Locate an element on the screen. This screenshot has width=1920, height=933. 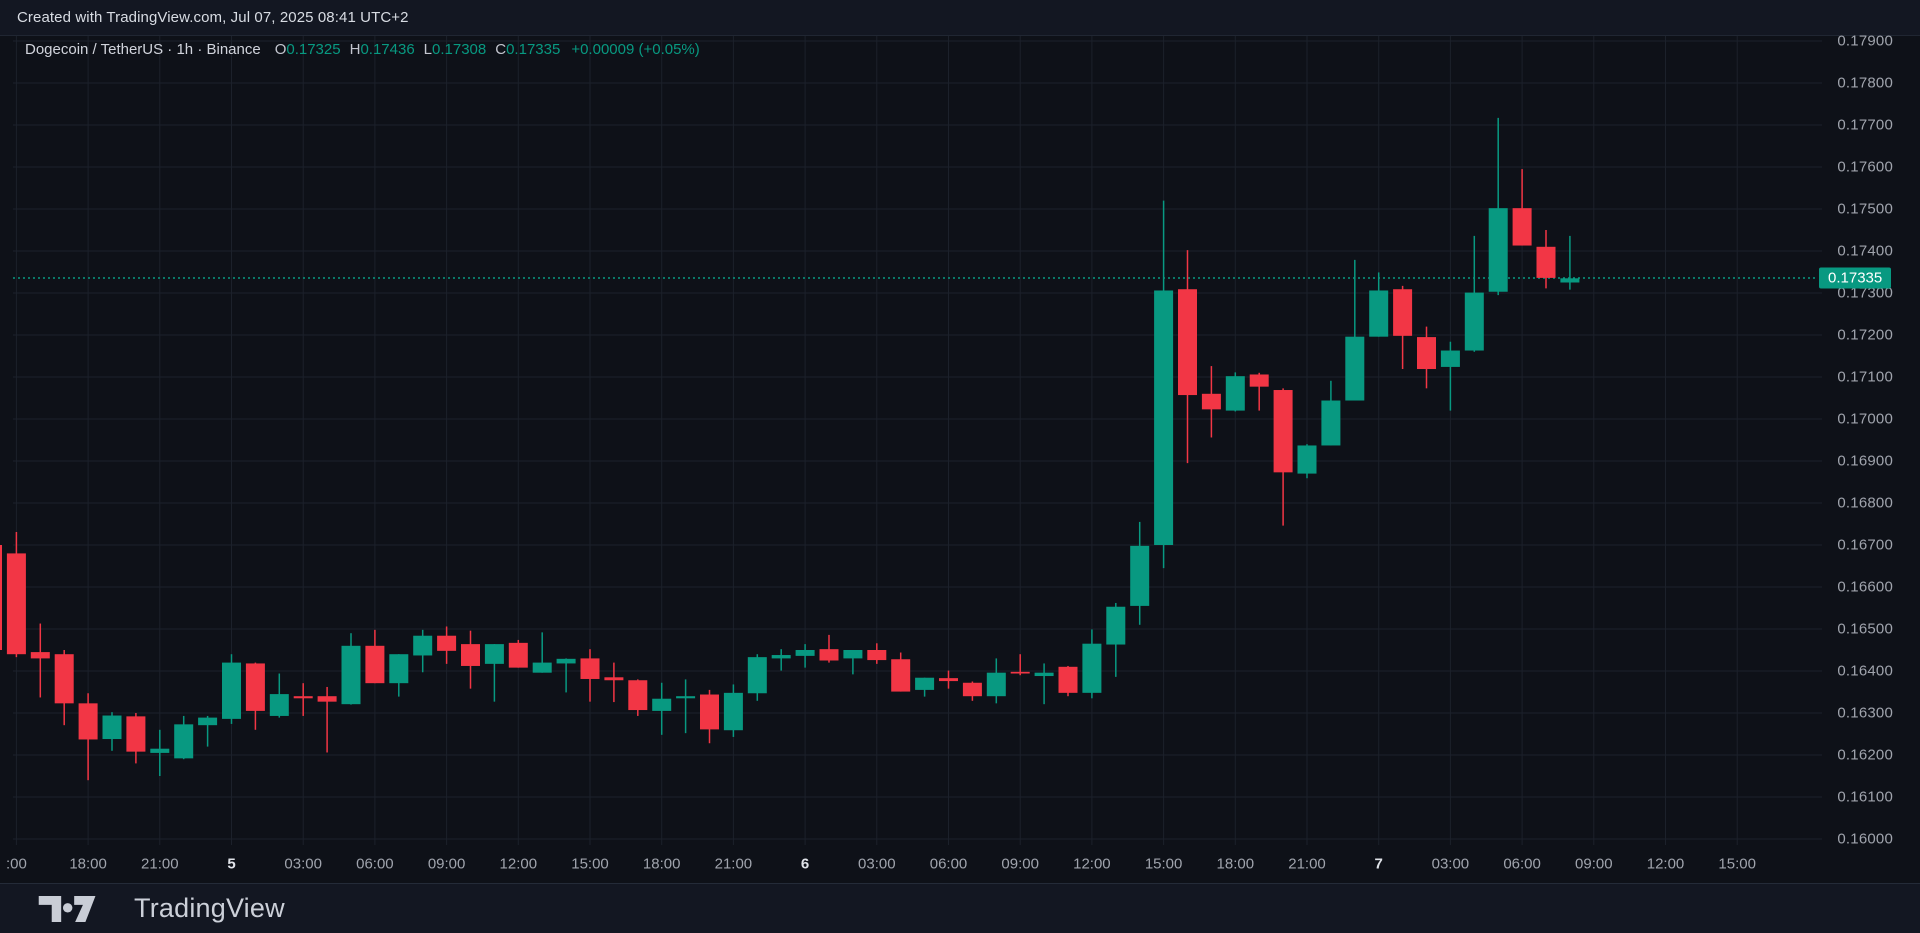
ohlc-close: C0.17335 is located at coordinates (528, 49).